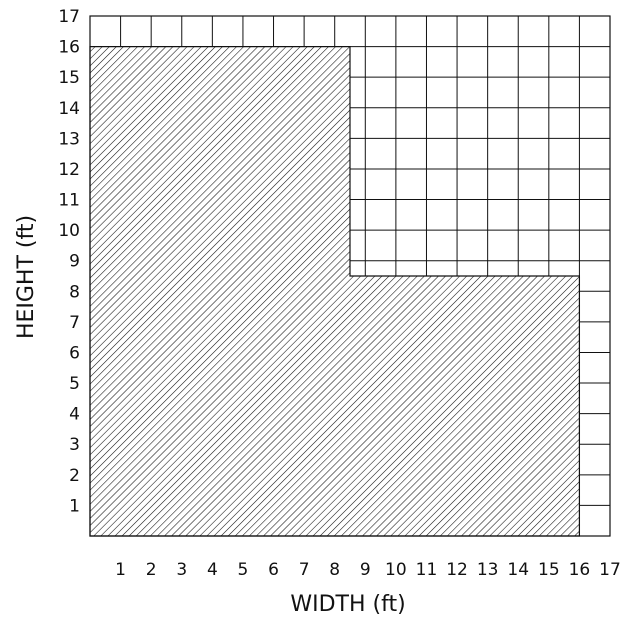  Describe the element at coordinates (69, 170) in the screenshot. I see `y-tick-label: 12` at that location.